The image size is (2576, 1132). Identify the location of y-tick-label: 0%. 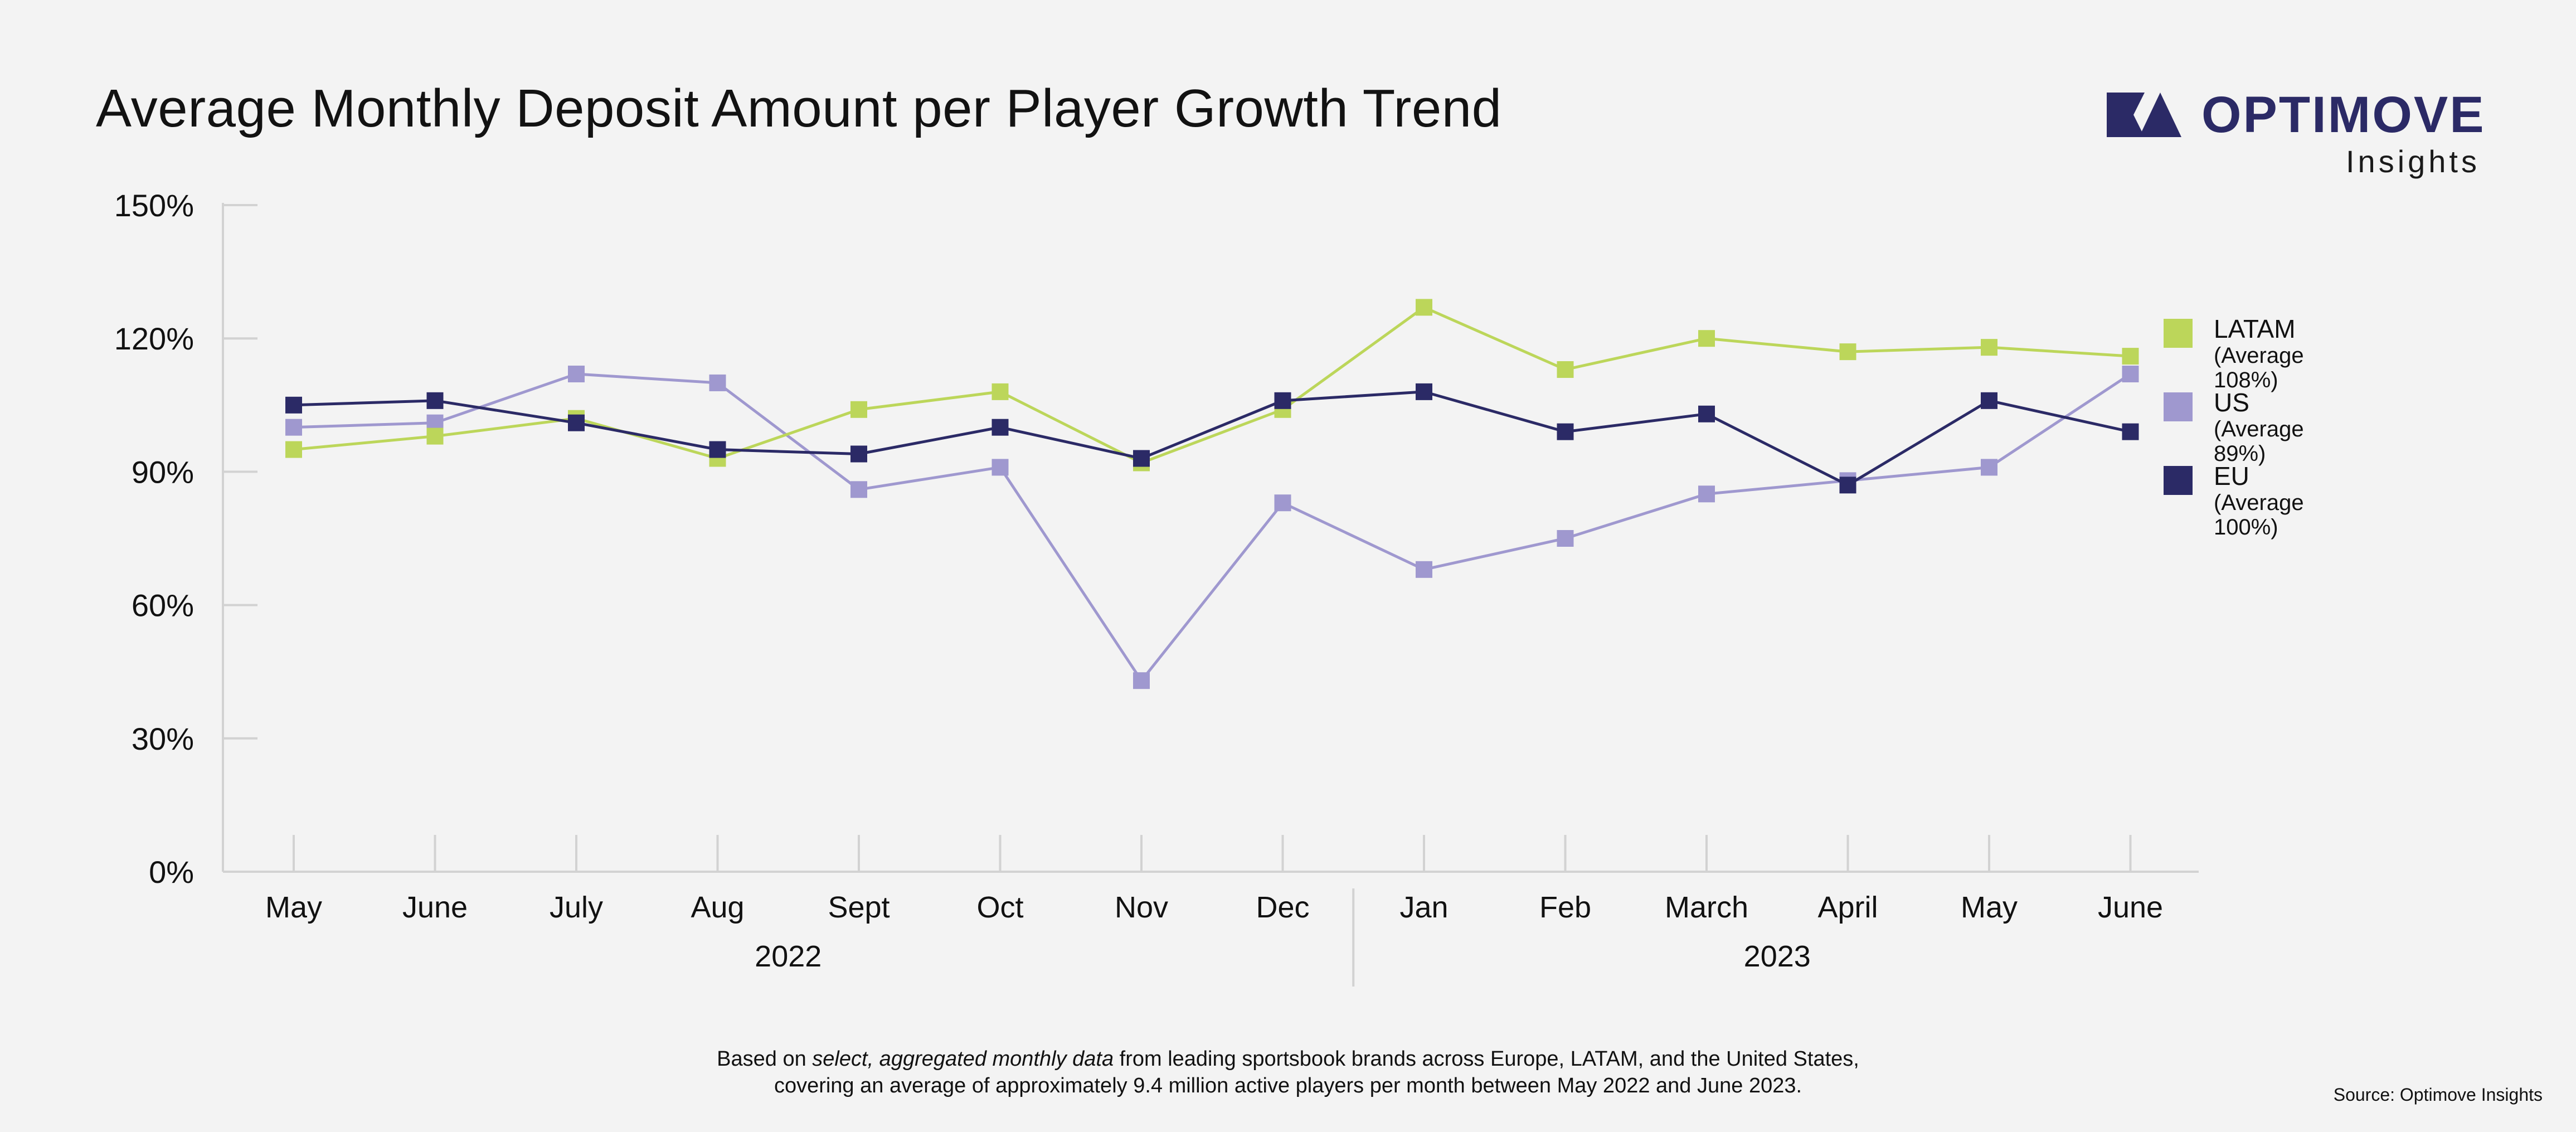
(172, 872).